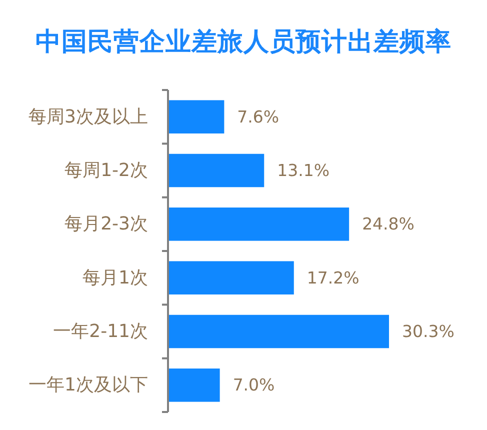 This screenshot has height=430, width=487. What do you see at coordinates (100, 331) in the screenshot?
I see `y-tick-label: 一年2-11次` at bounding box center [100, 331].